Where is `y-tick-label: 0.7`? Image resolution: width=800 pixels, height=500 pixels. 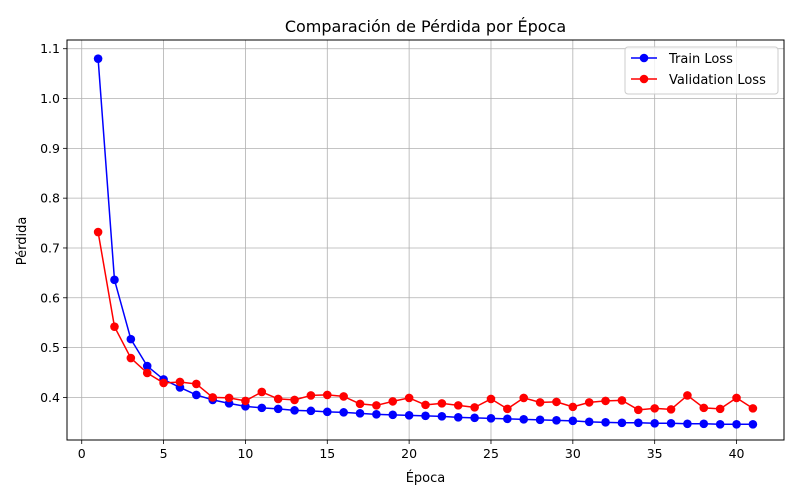 y-tick-label: 0.7 is located at coordinates (50, 247).